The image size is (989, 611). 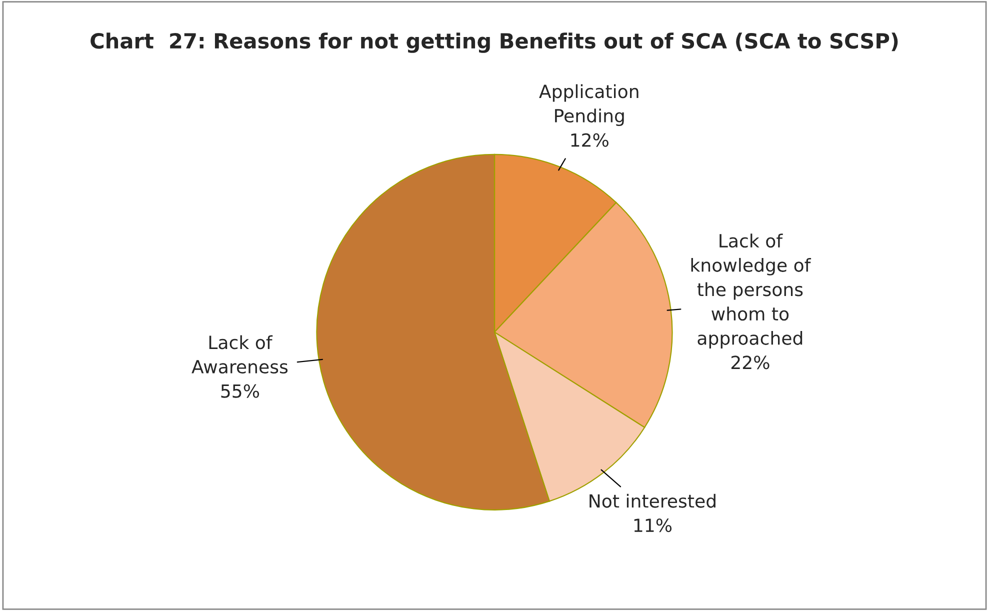 What do you see at coordinates (750, 363) in the screenshot?
I see `data-label: 22%` at bounding box center [750, 363].